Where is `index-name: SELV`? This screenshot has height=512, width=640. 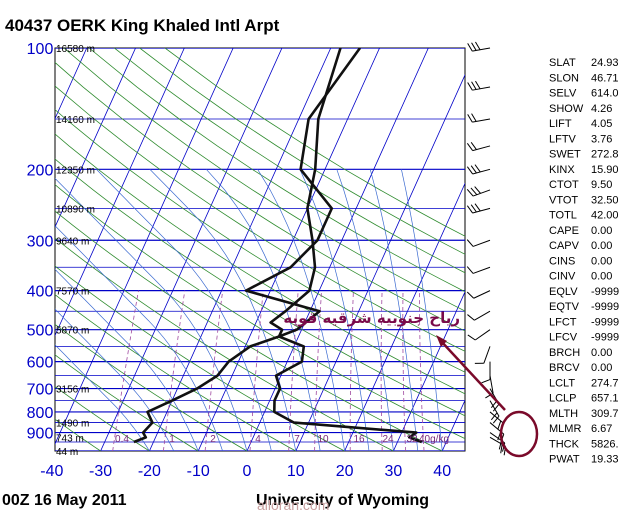
index-name: SELV is located at coordinates (563, 94).